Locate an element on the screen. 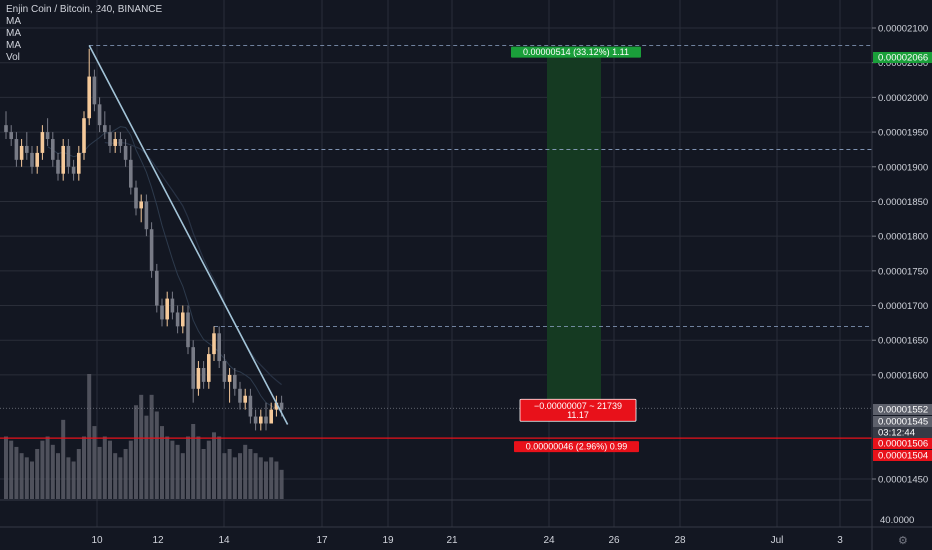 This screenshot has height=550, width=932. entry-label-line2: 11.17 is located at coordinates (578, 415).